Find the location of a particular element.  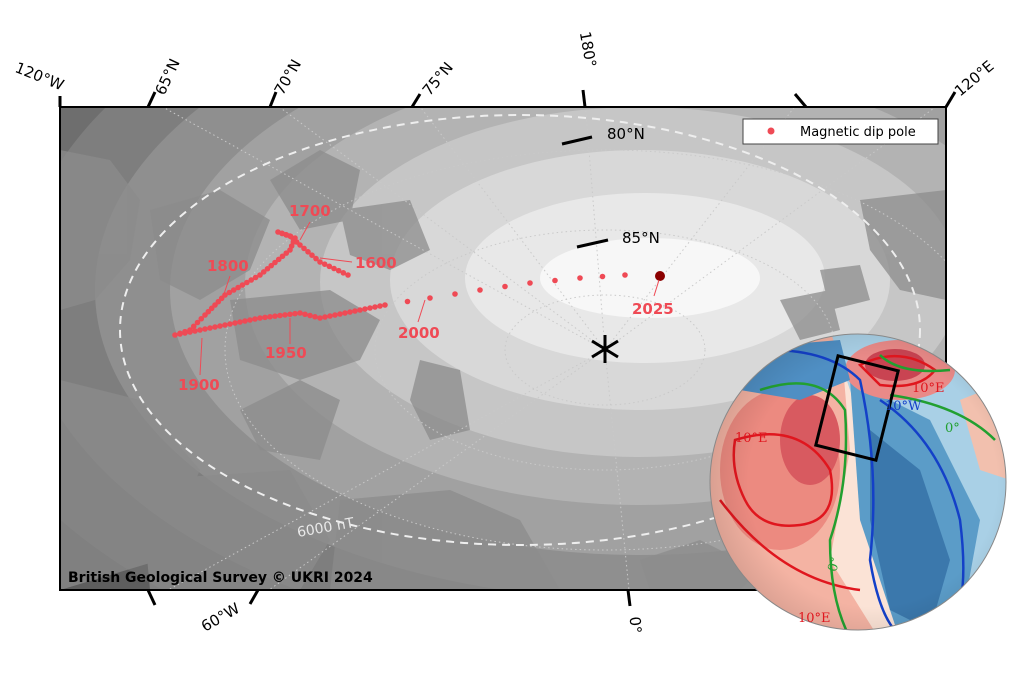

edge-label: 60°W is located at coordinates (220, 617).